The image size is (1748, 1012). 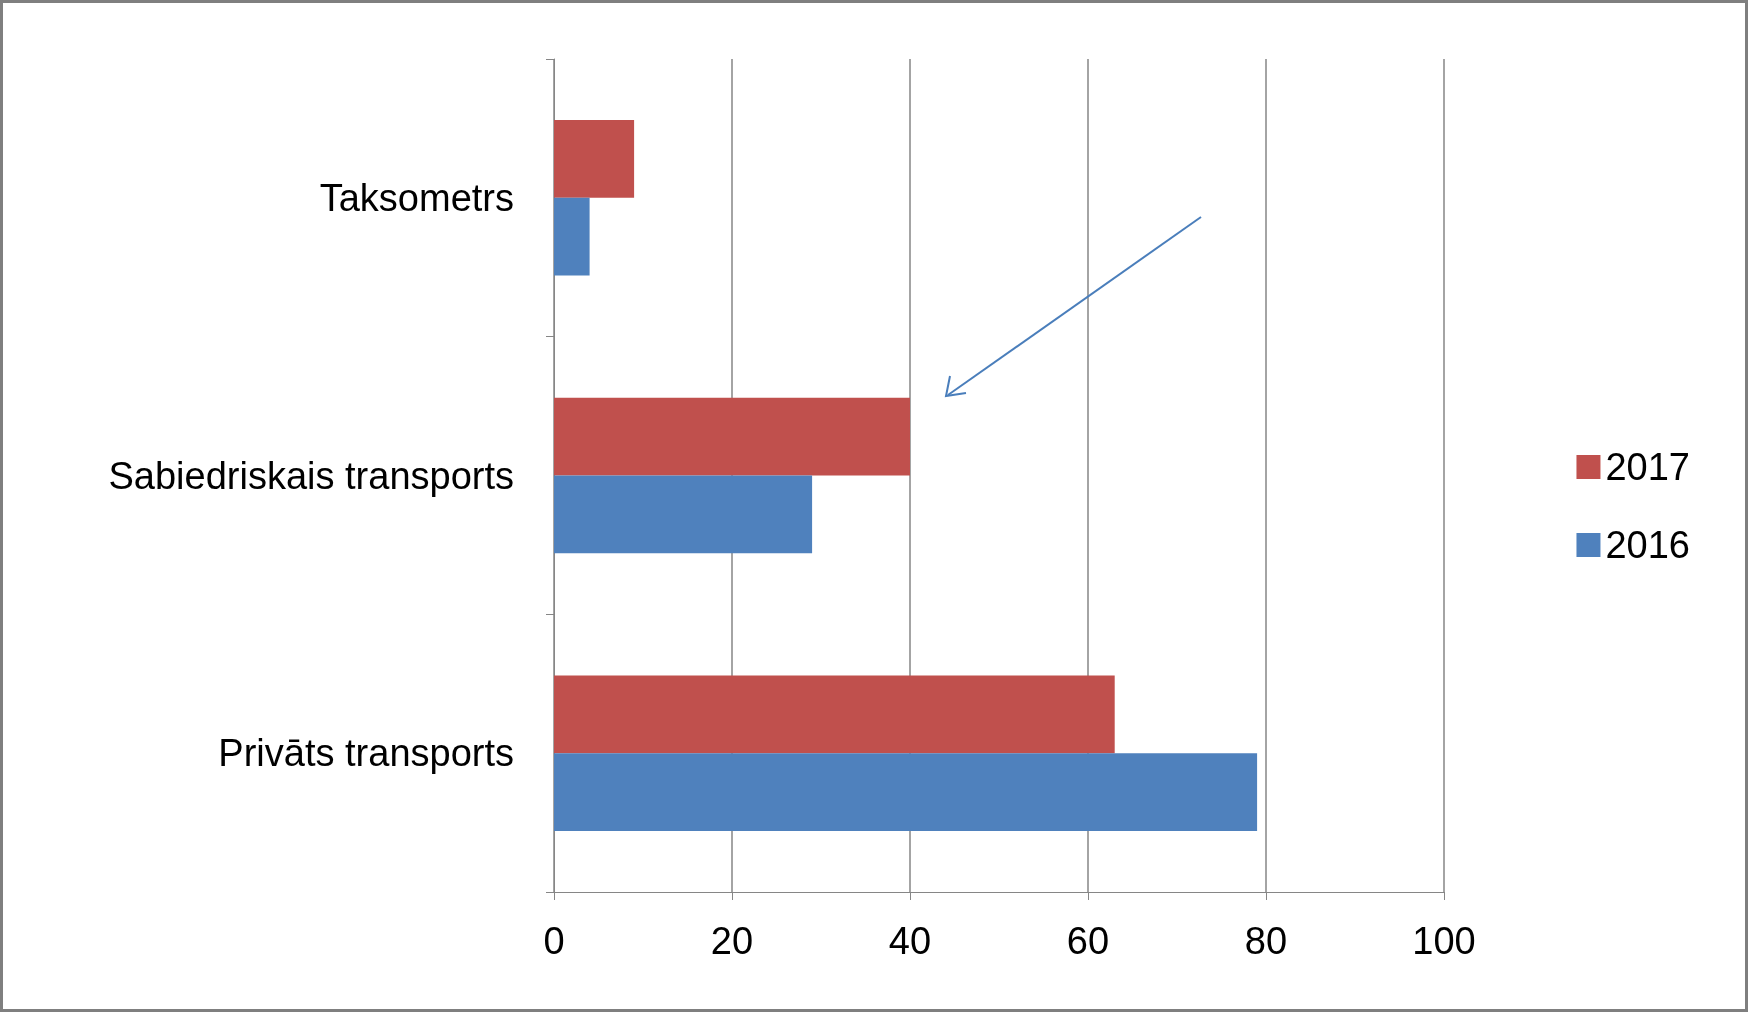 I want to click on y-tick-label: Privāts transports, so click(x=366, y=753).